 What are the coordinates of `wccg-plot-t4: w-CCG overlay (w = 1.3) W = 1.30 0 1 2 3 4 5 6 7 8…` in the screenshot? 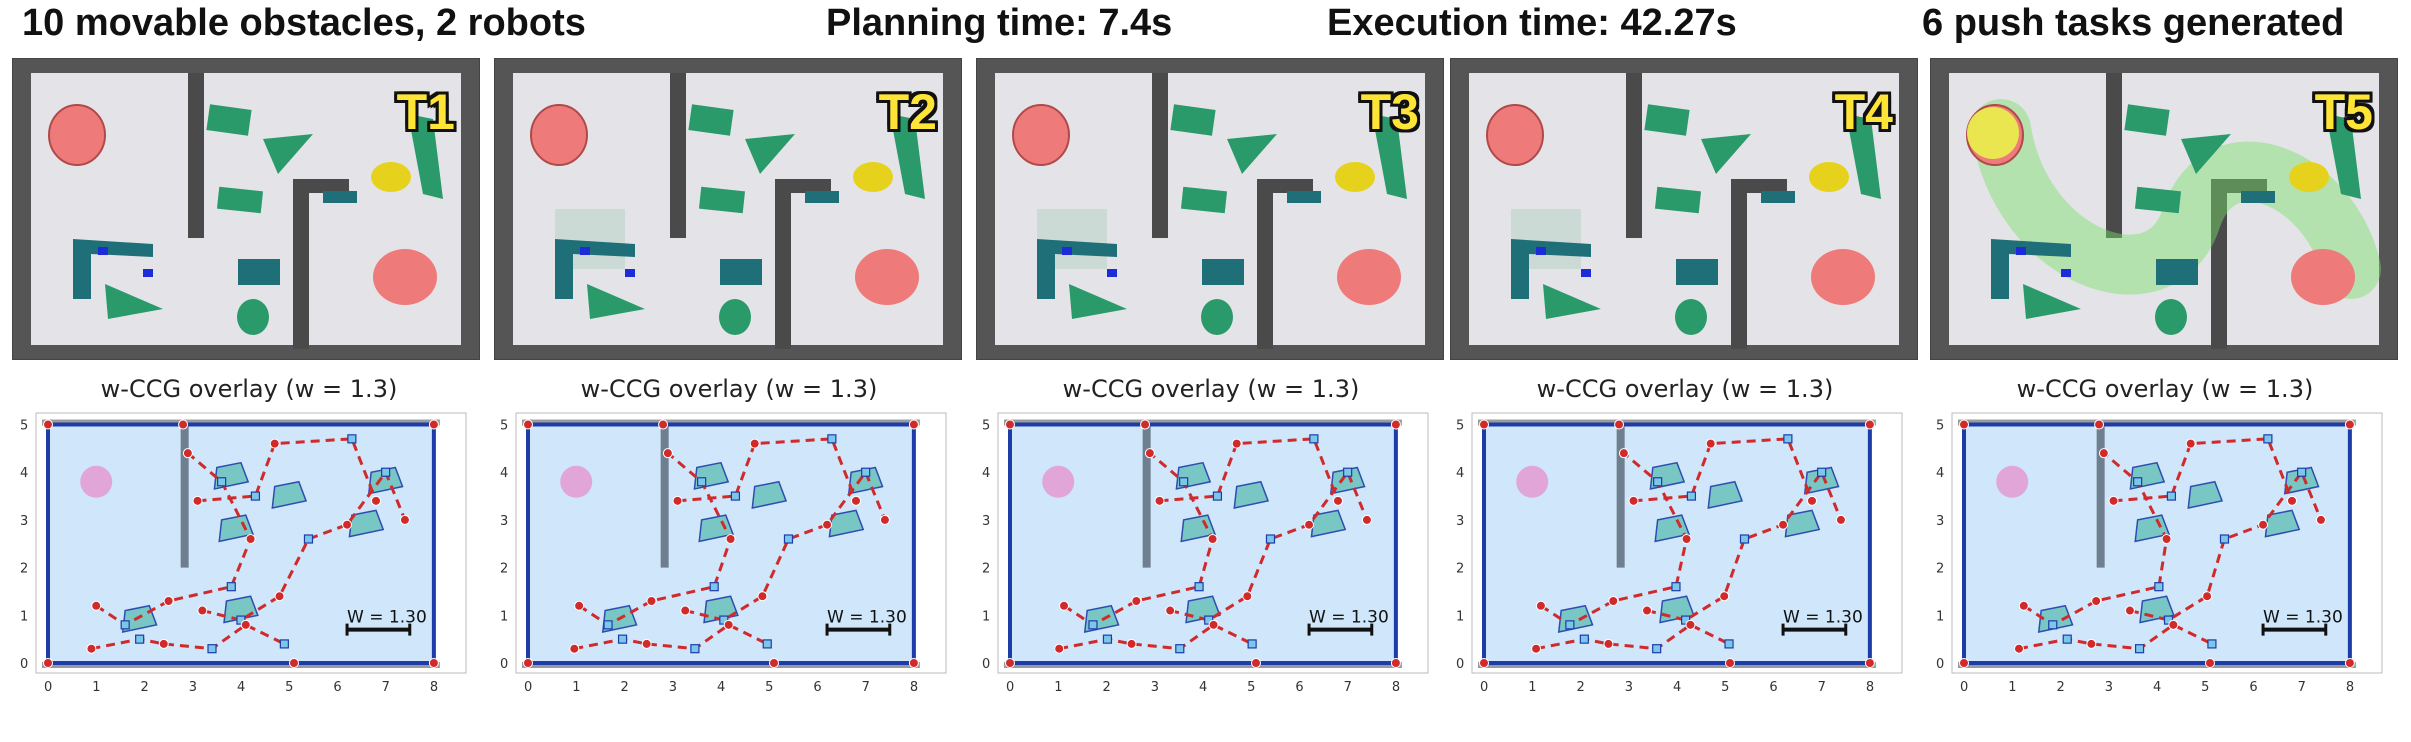 It's located at (1685, 546).